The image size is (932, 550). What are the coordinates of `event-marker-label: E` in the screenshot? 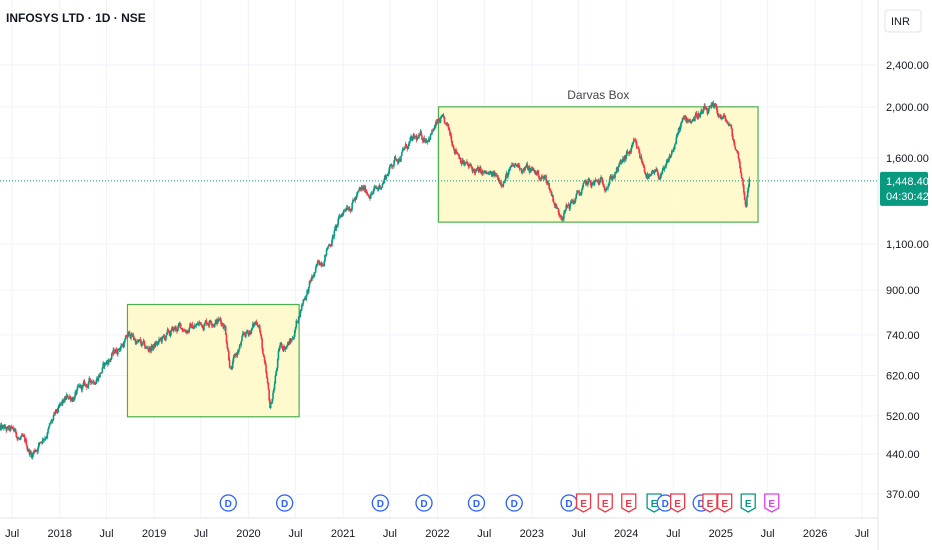 It's located at (583, 504).